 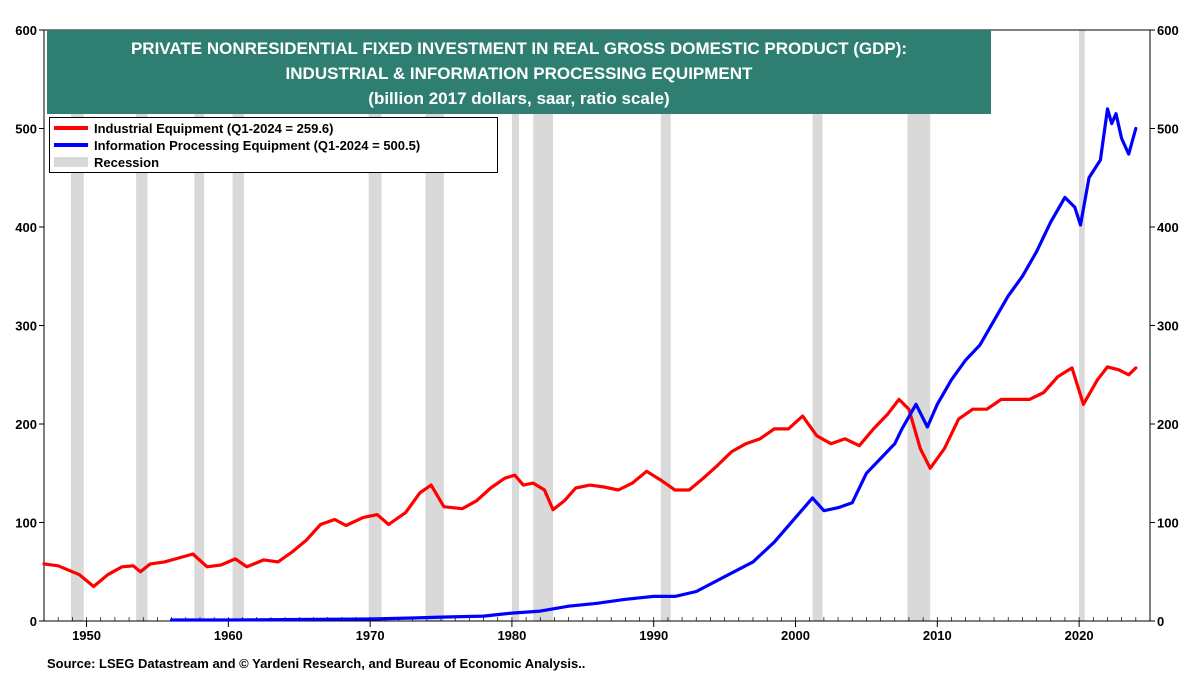 I want to click on x-tick-label-7: 2020, so click(x=1079, y=635).